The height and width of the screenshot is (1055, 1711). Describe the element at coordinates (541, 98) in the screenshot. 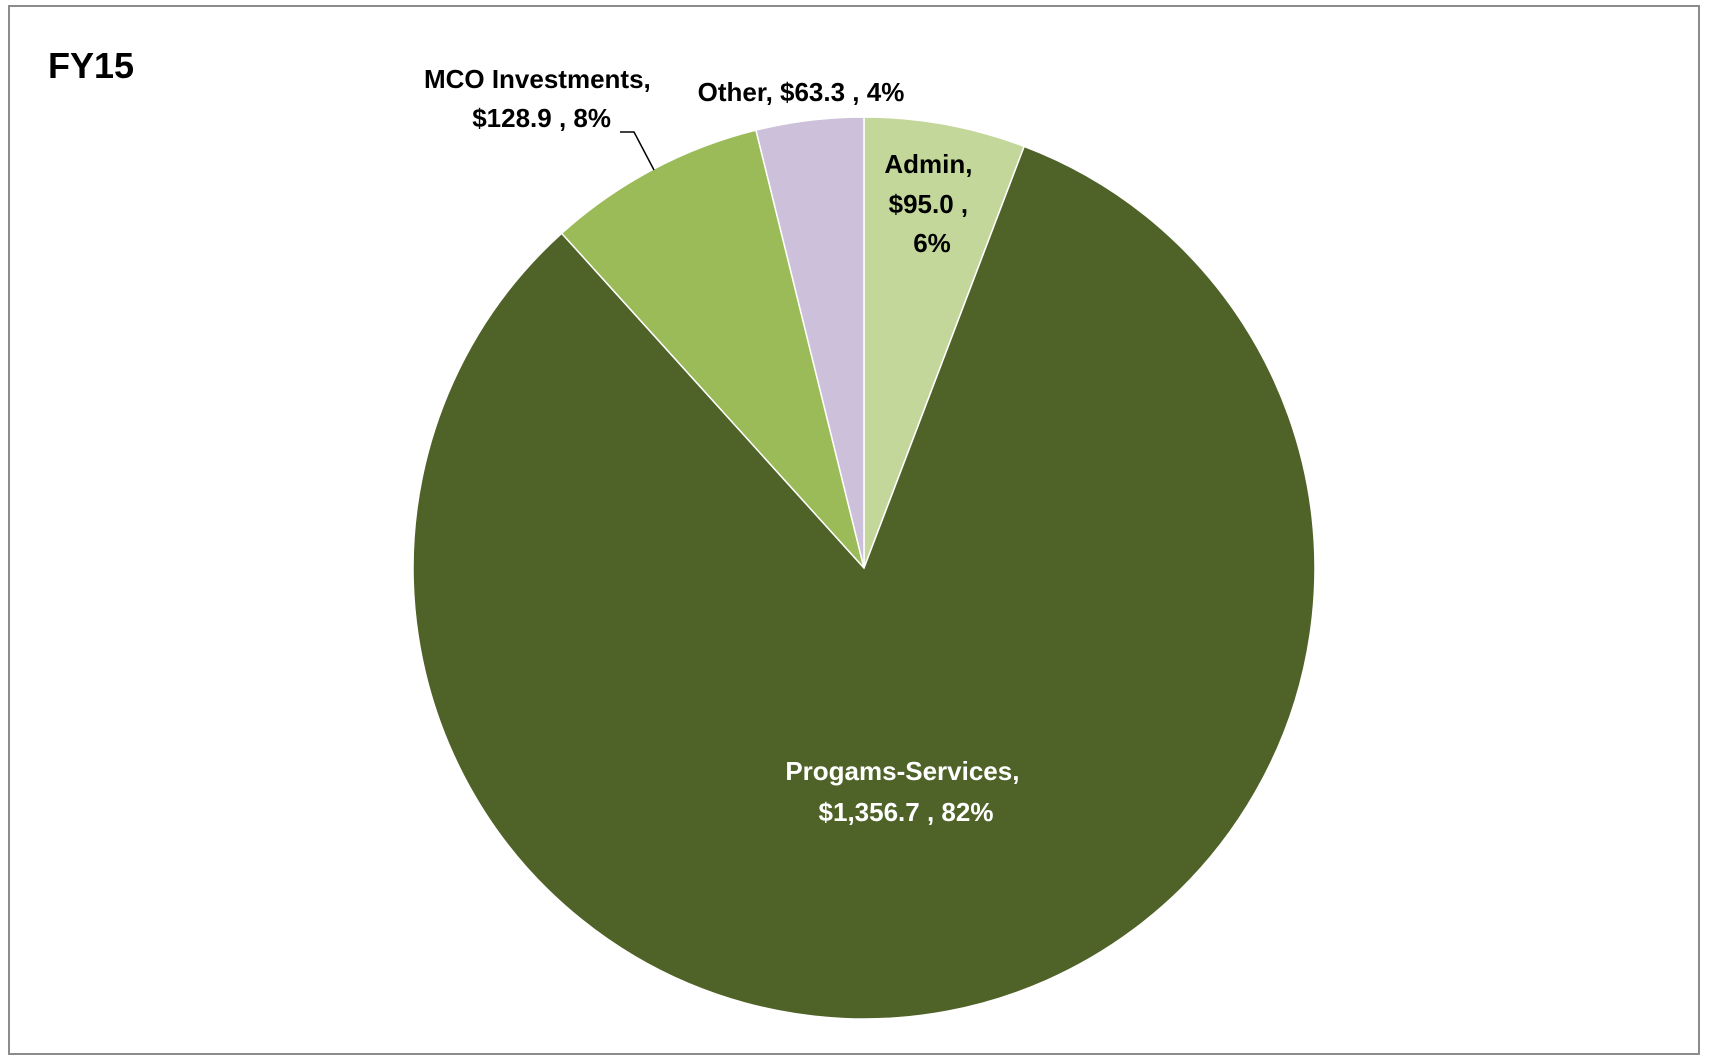

I see `label-mco-investments: MCO Investments, $128.9 , 8%` at that location.